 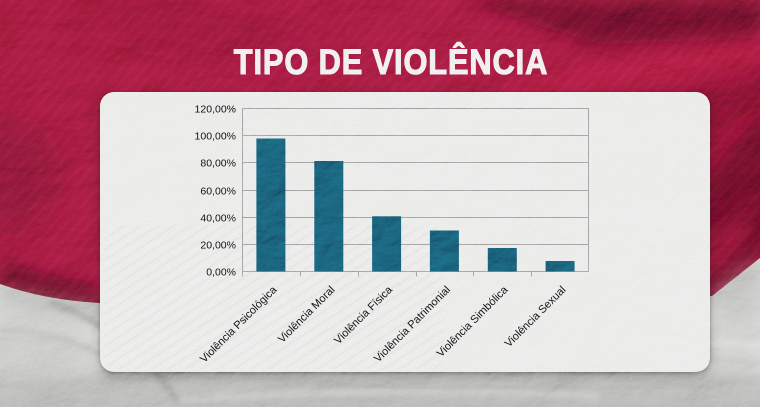 What do you see at coordinates (221, 272) in the screenshot?
I see `svg-text: 0,00%` at bounding box center [221, 272].